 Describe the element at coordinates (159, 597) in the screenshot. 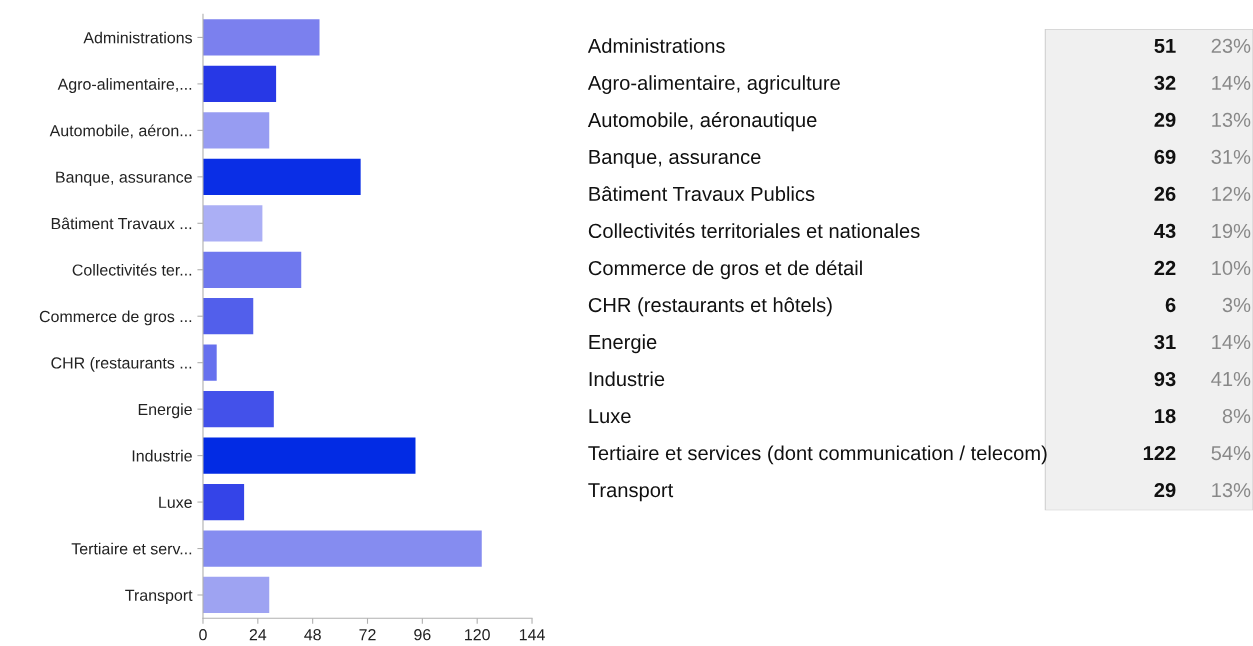

I see `y-tick-label: Transport` at that location.